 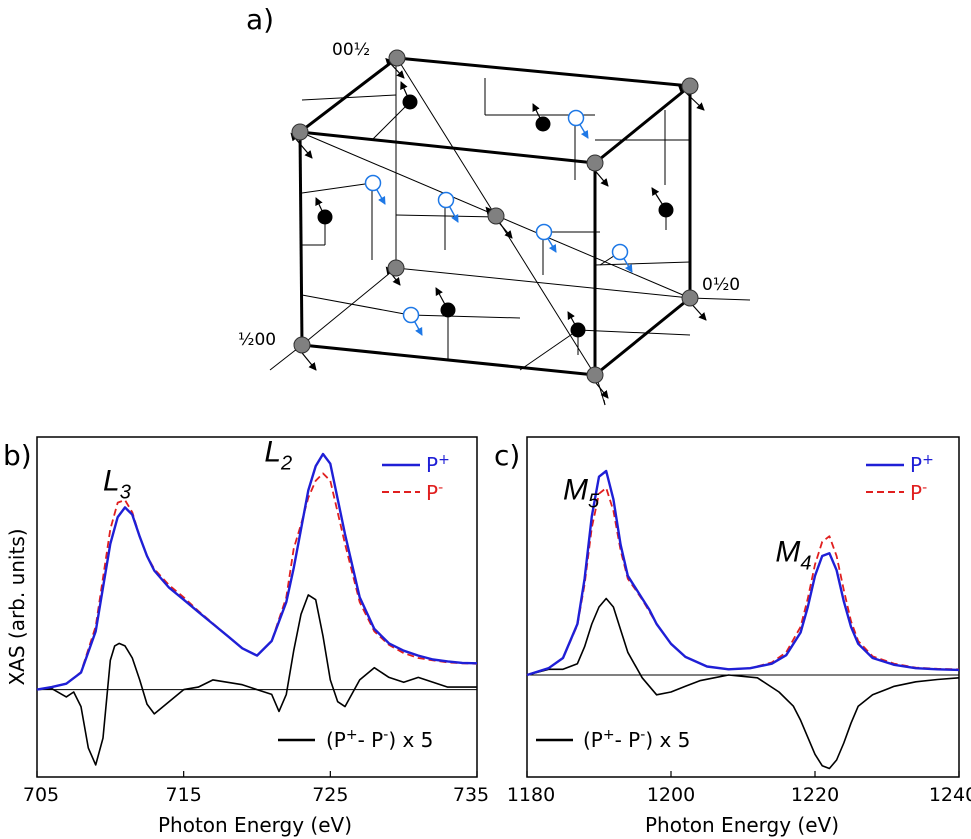 What do you see at coordinates (815, 795) in the screenshot?
I see `x-tick-label: 1220` at bounding box center [815, 795].